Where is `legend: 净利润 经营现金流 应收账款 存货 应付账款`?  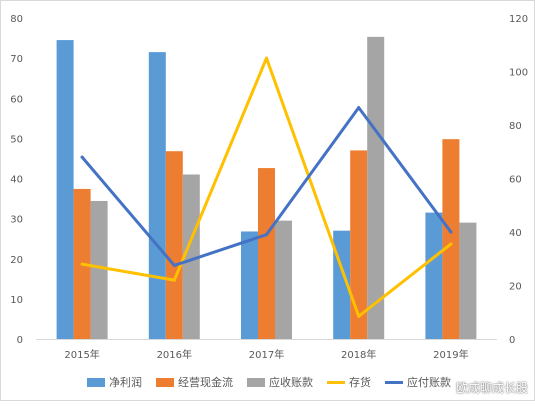
legend: 净利润 经营现金流 应收账款 存货 应付账款 is located at coordinates (269, 382).